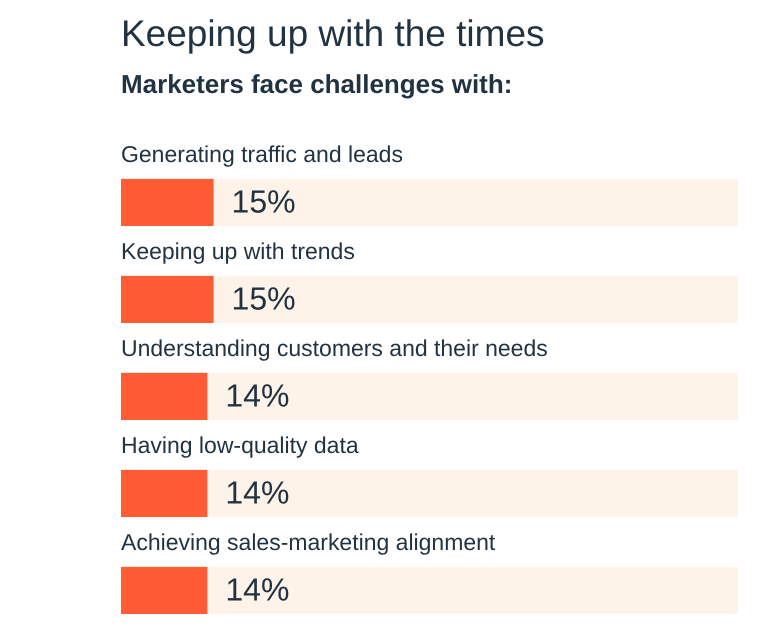  What do you see at coordinates (240, 445) in the screenshot?
I see `y-tick-label: Having low-quality data` at bounding box center [240, 445].